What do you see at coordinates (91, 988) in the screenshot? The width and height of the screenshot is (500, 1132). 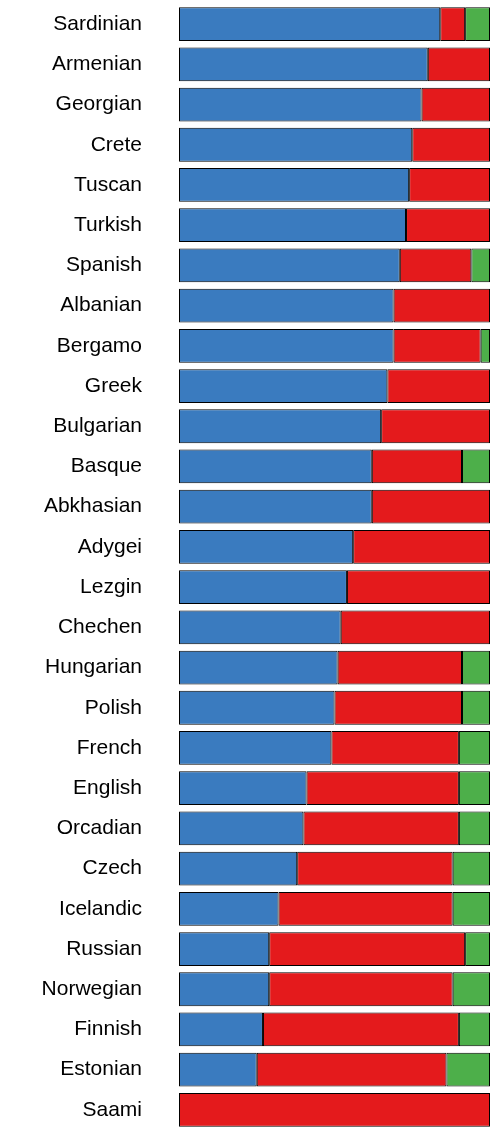 I see `y-tick-label: Norwegian` at bounding box center [91, 988].